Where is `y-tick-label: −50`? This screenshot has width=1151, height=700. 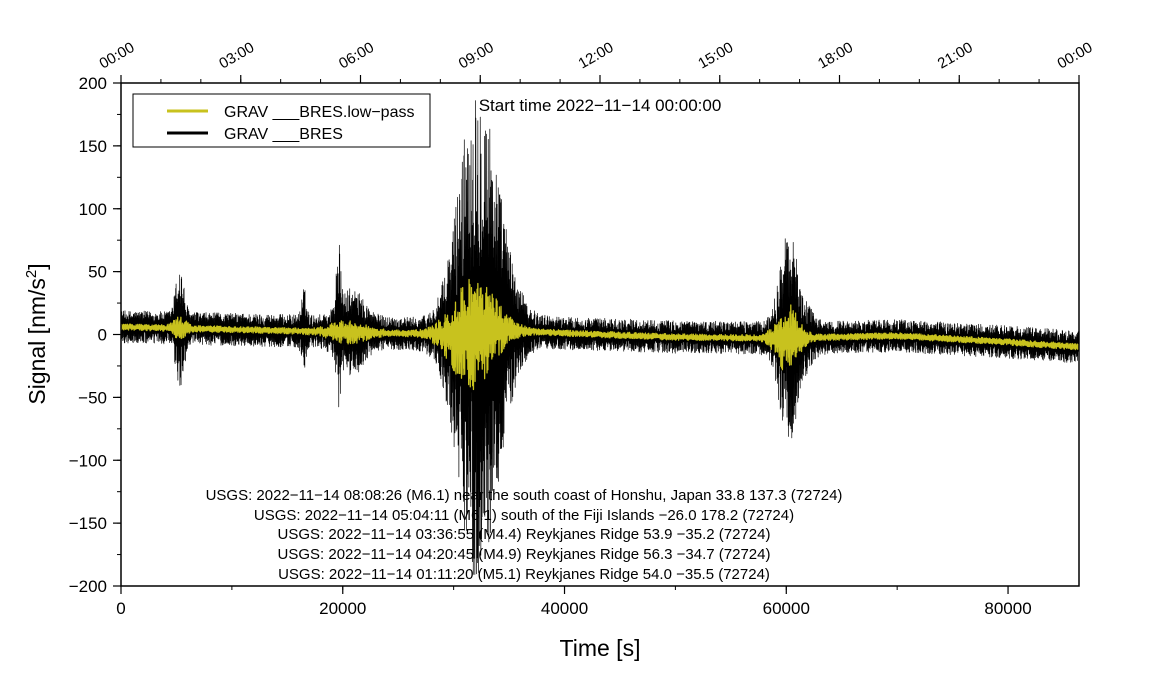
y-tick-label: −50 is located at coordinates (92, 397).